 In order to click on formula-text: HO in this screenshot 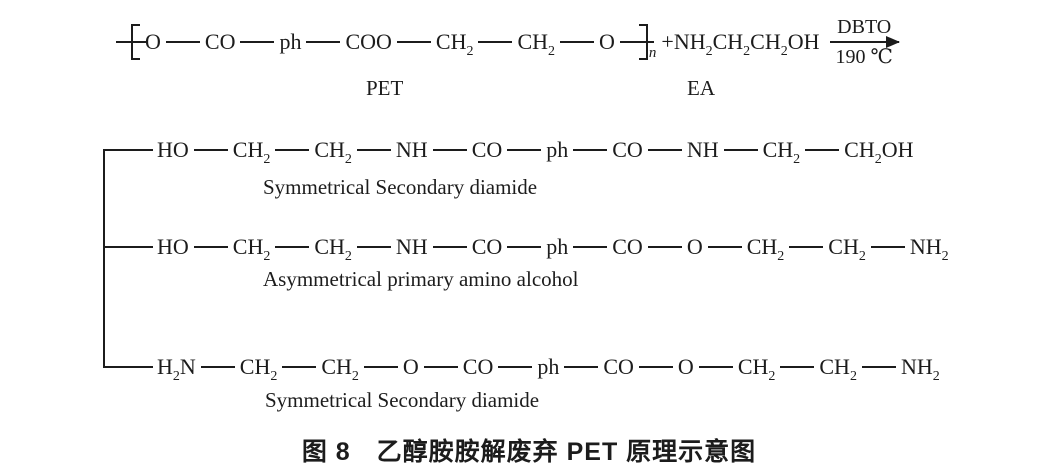, I will do `click(173, 246)`.